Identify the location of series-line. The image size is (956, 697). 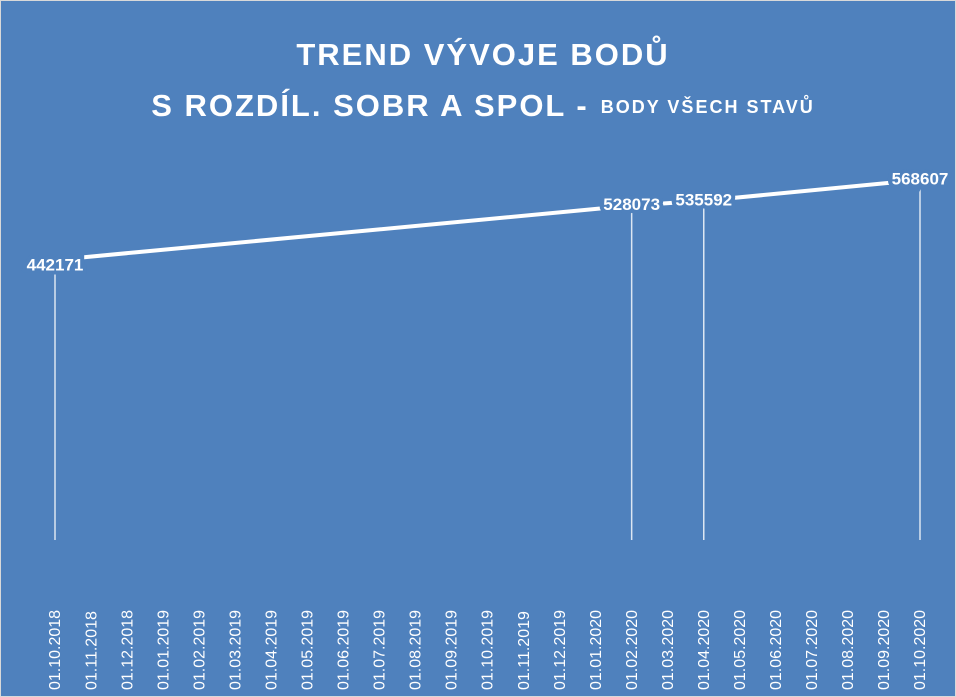
(487, 219).